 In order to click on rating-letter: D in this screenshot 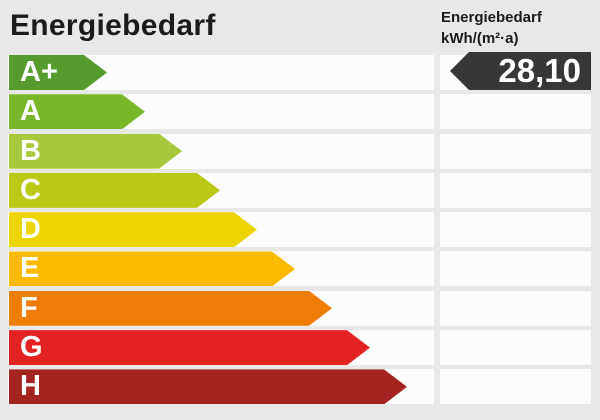, I will do `click(30, 229)`.